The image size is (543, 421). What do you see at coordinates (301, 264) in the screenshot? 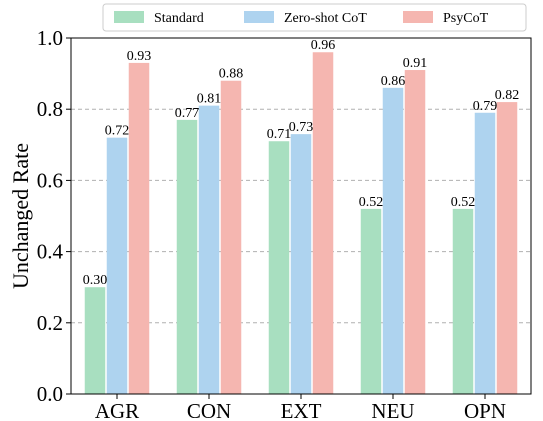
I see `bar-zero-shot-cot-ext` at bounding box center [301, 264].